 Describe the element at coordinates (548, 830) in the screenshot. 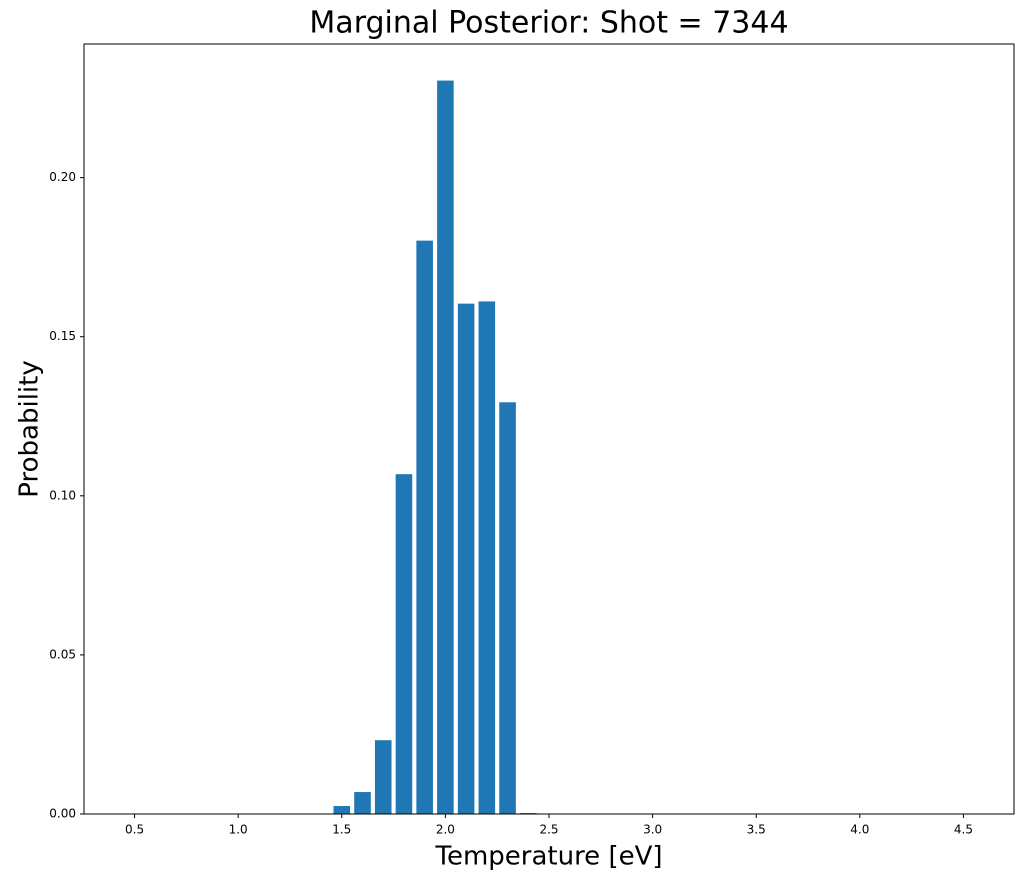

I see `x-tick-label: 2.5` at that location.